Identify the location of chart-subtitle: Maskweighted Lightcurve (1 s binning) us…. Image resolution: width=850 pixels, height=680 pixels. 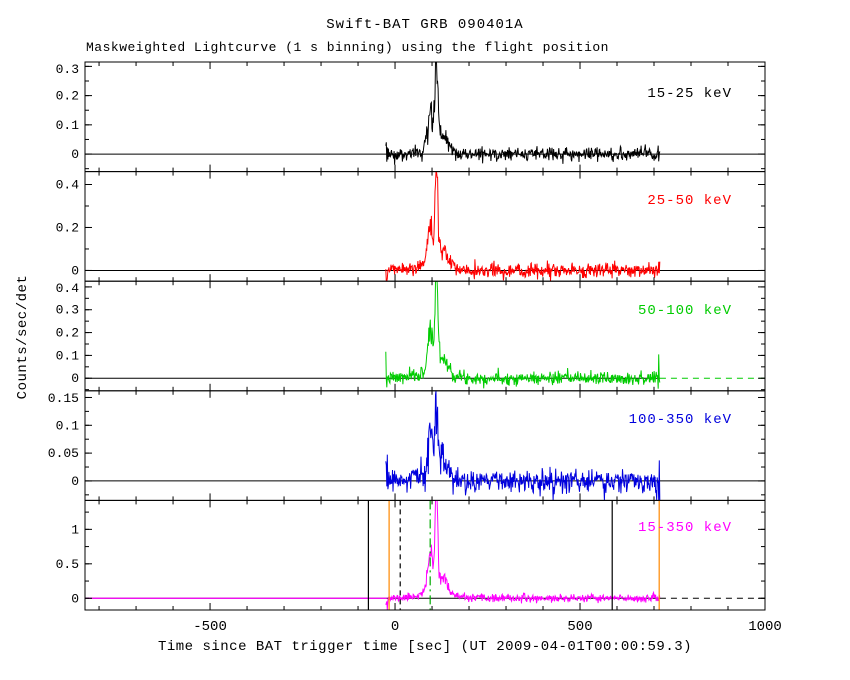
(347, 47).